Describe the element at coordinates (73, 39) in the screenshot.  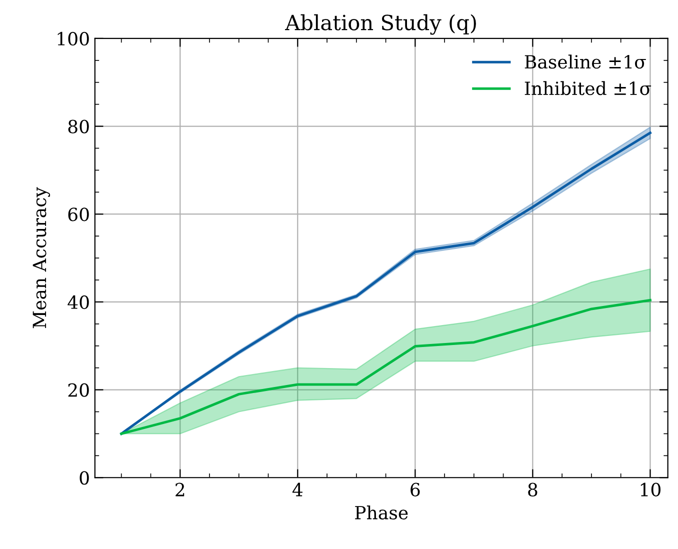
I see `y-tick-label: 100` at that location.